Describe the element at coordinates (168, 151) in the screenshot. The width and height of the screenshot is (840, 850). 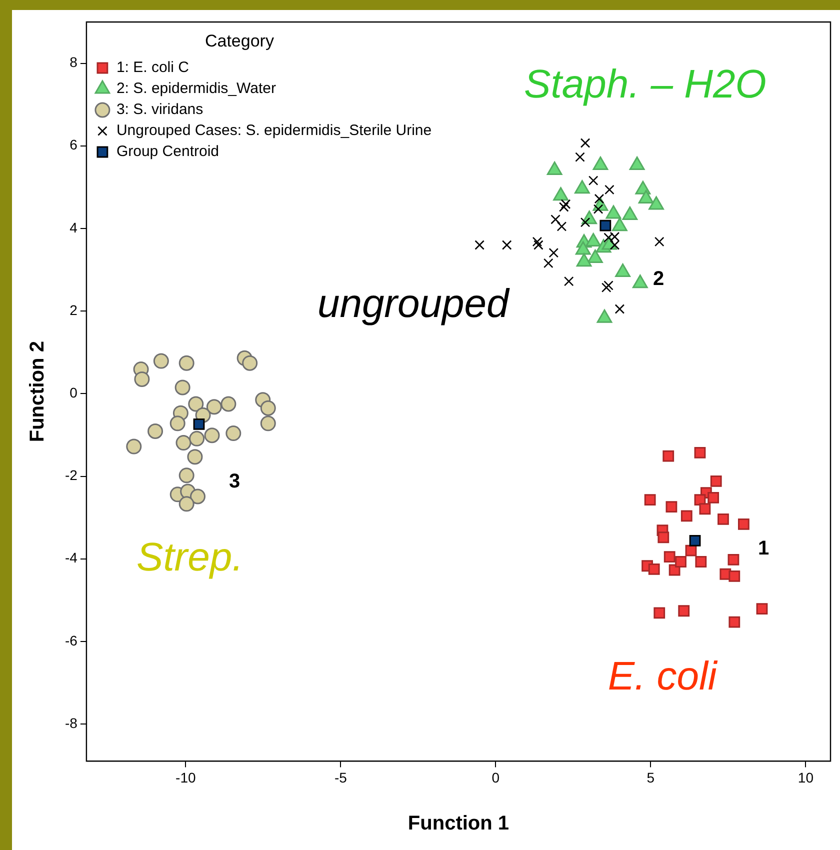
I see `legend-label: Group Centroid` at that location.